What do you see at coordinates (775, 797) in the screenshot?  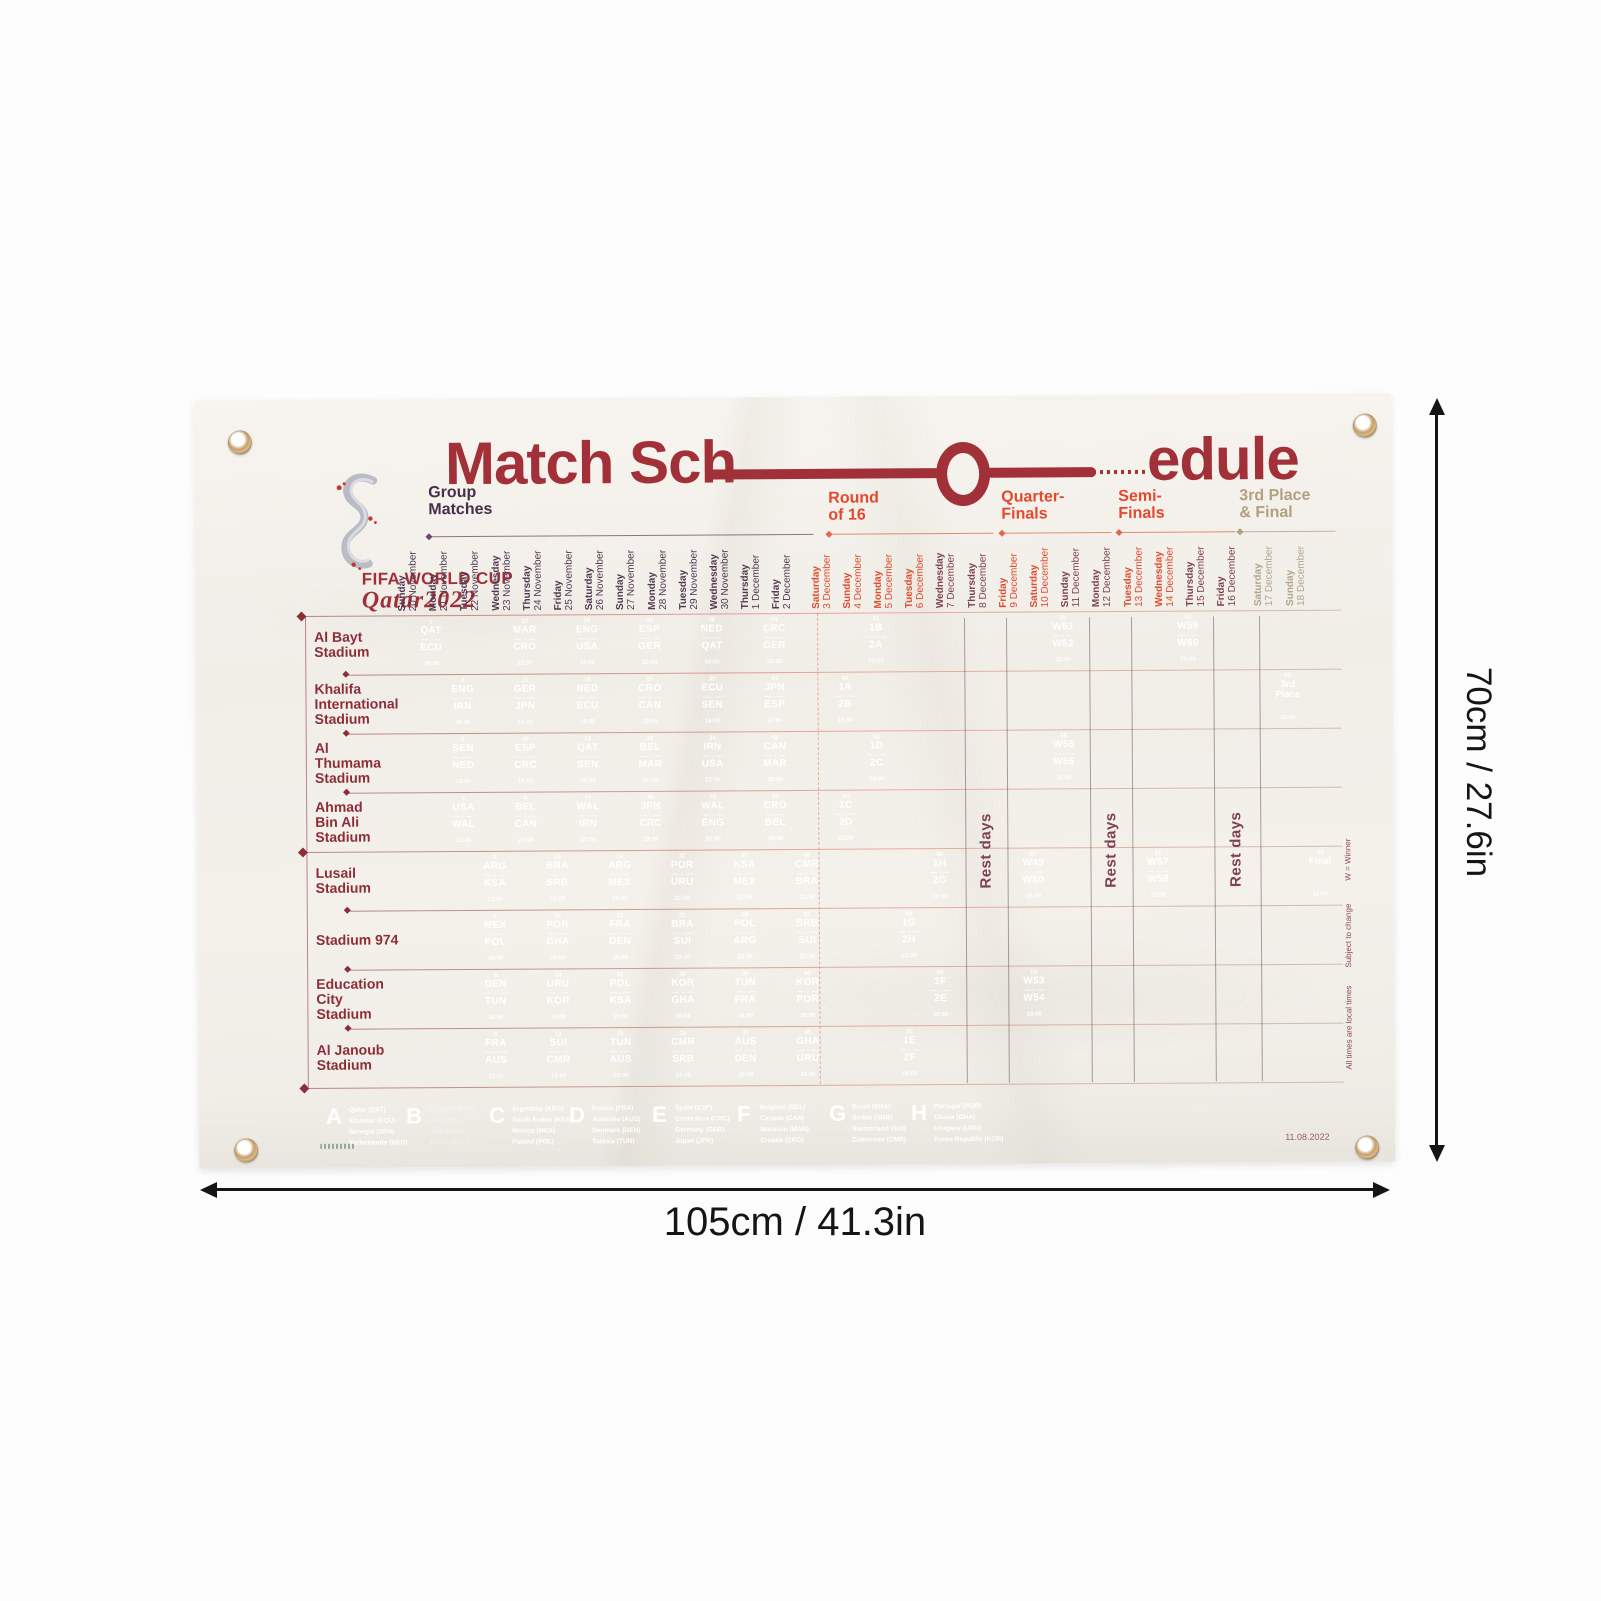 I see `match-number: 41` at bounding box center [775, 797].